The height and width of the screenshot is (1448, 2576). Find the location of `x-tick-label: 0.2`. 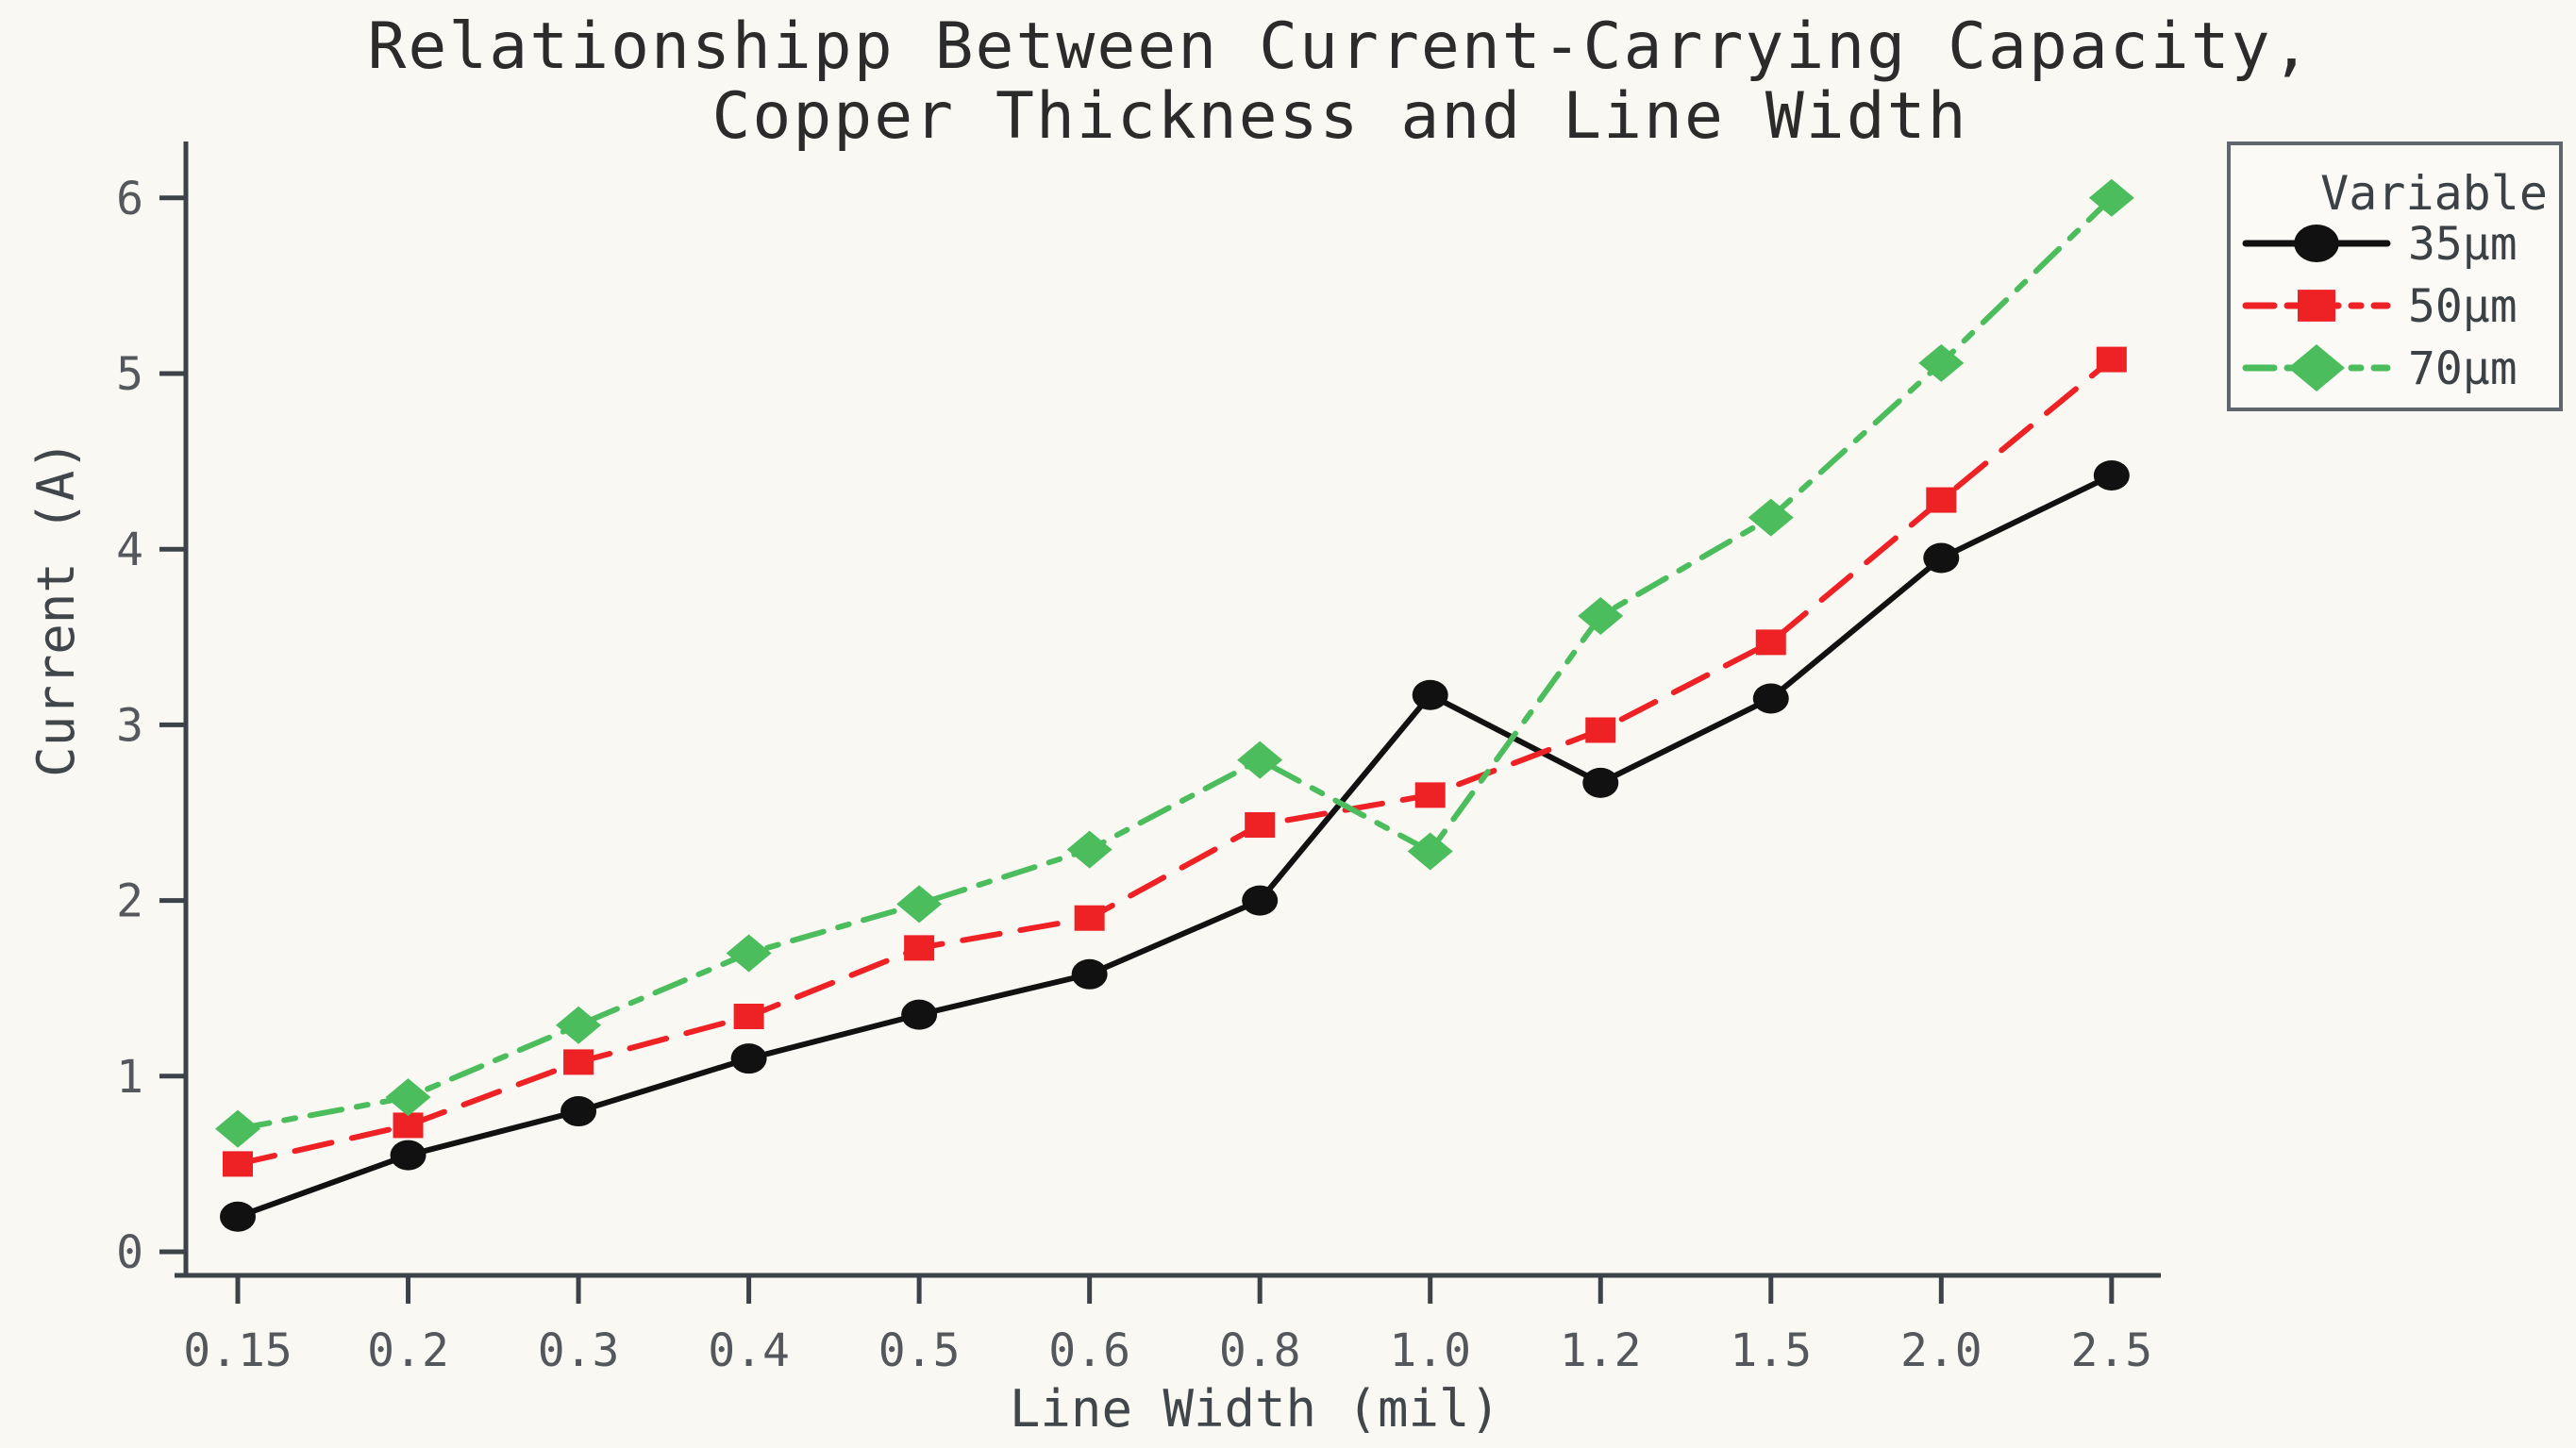

x-tick-label: 0.2 is located at coordinates (408, 1350).